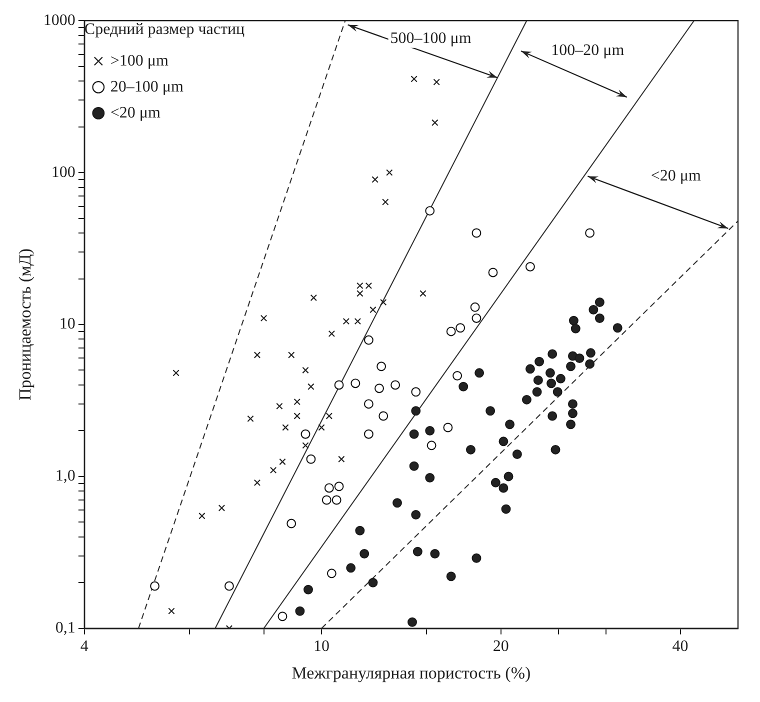 This screenshot has width=760, height=702. Describe the element at coordinates (411, 672) in the screenshot. I see `x-axis-title: Межгранулярная пористость (%)` at that location.